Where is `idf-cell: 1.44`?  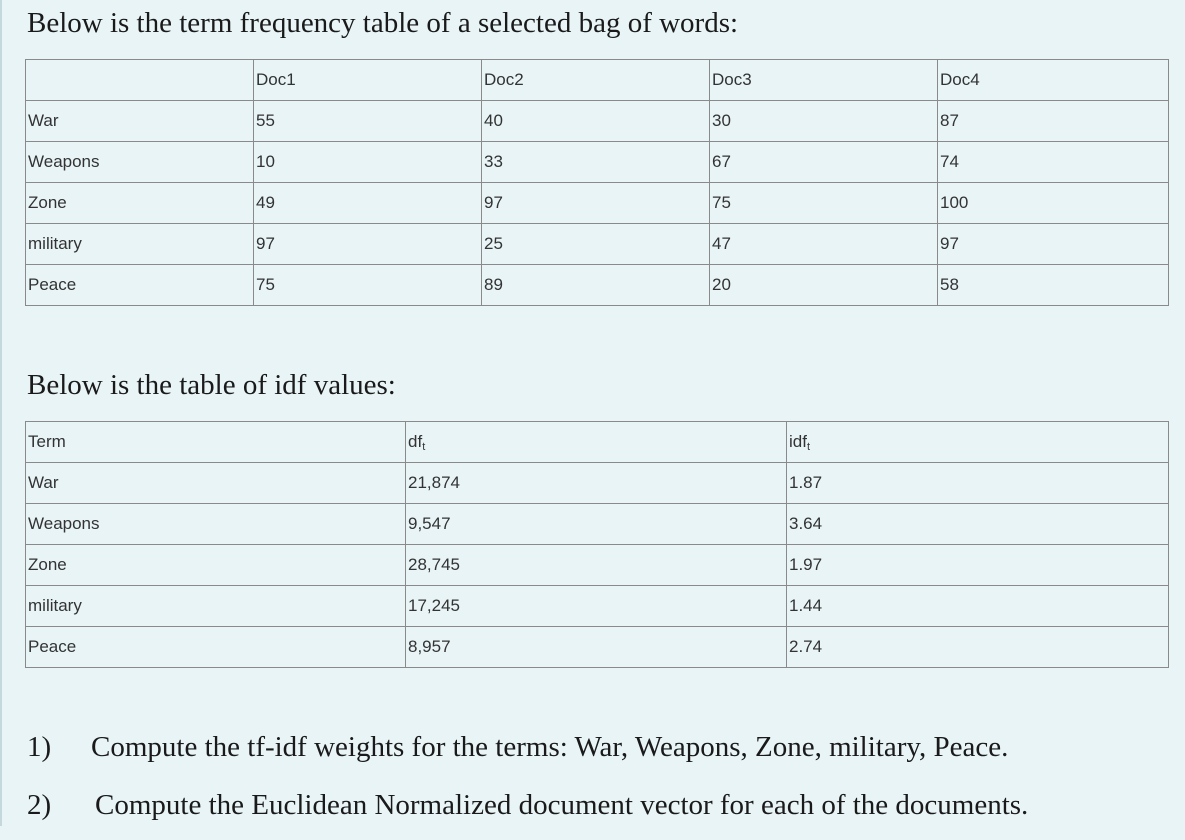 idf-cell: 1.44 is located at coordinates (977, 606).